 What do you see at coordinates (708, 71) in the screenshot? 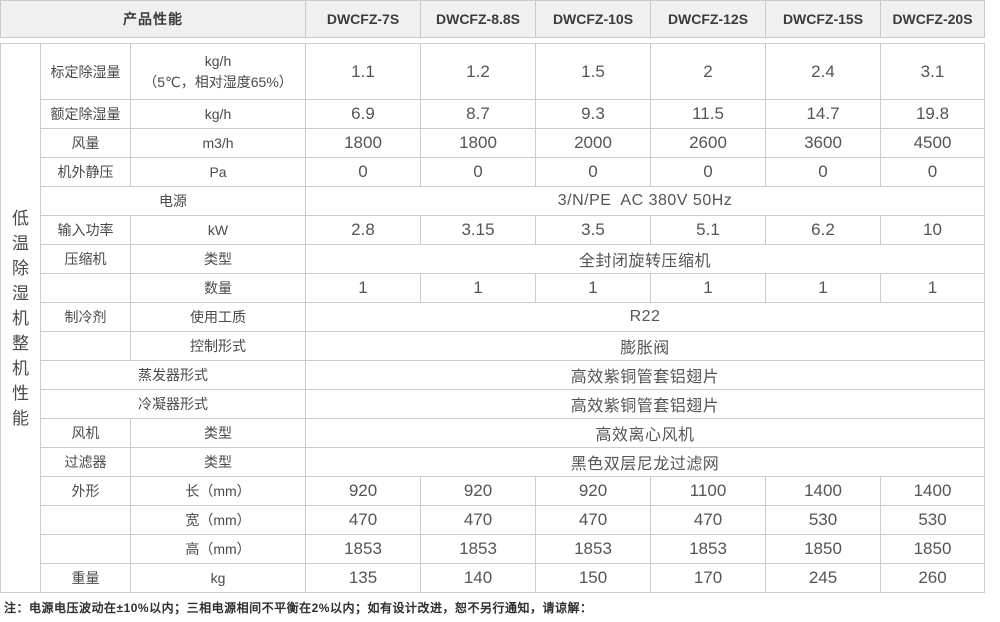
I see `value-cell: 2` at bounding box center [708, 71].